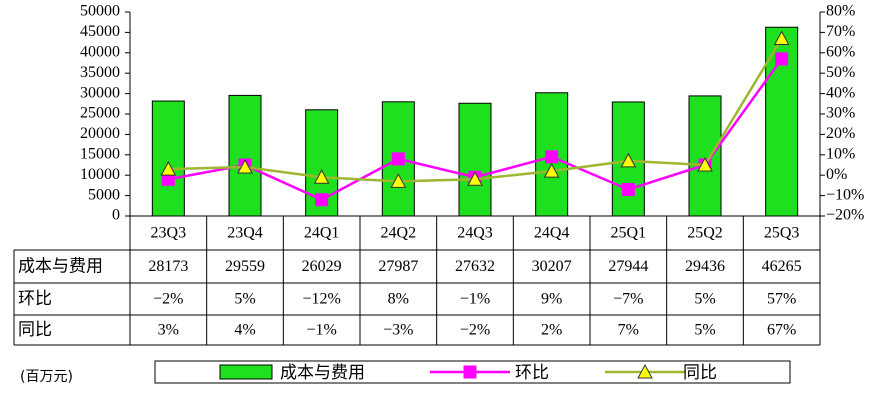  I want to click on table-cell: 2%, so click(551, 330).